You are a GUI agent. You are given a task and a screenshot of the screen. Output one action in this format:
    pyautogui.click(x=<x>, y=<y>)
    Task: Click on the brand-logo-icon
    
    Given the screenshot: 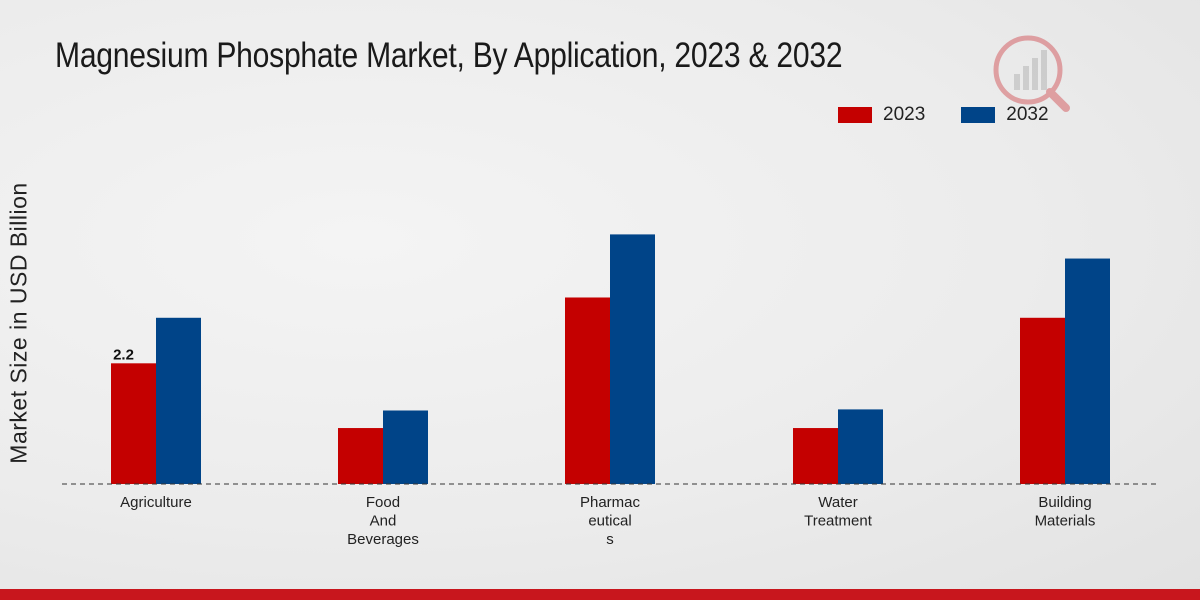 What is the action you would take?
    pyautogui.click(x=1031, y=73)
    